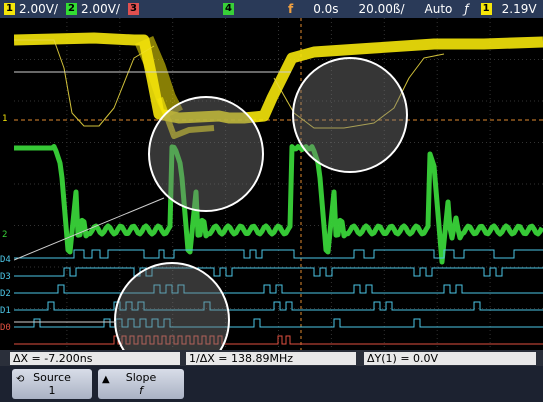  What do you see at coordinates (271, 384) in the screenshot?
I see `softkey-bar: ⟲ Source 1 ▲ Slope f` at bounding box center [271, 384].